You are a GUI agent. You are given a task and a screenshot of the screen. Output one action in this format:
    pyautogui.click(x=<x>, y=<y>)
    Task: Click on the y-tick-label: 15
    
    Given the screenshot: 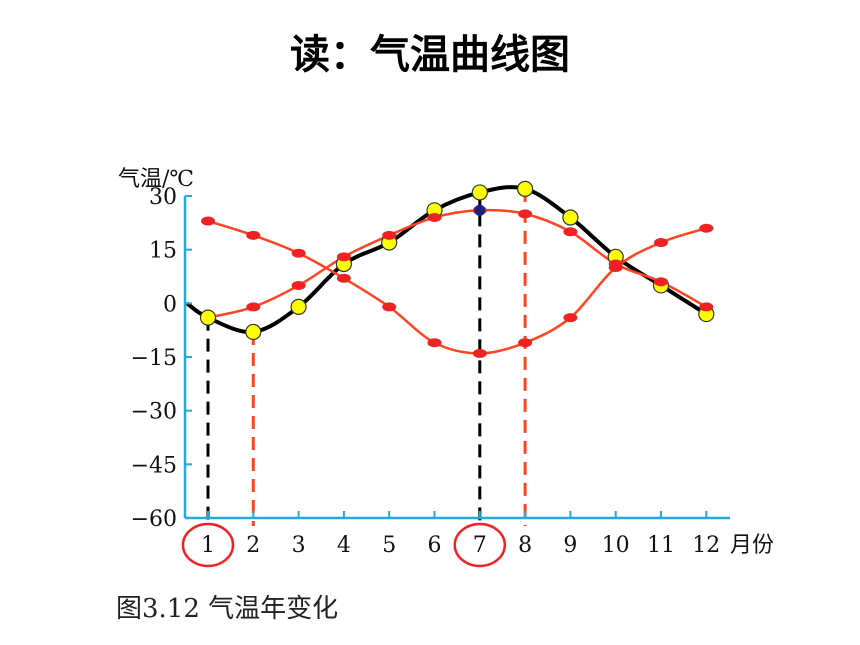 What is the action you would take?
    pyautogui.click(x=163, y=251)
    